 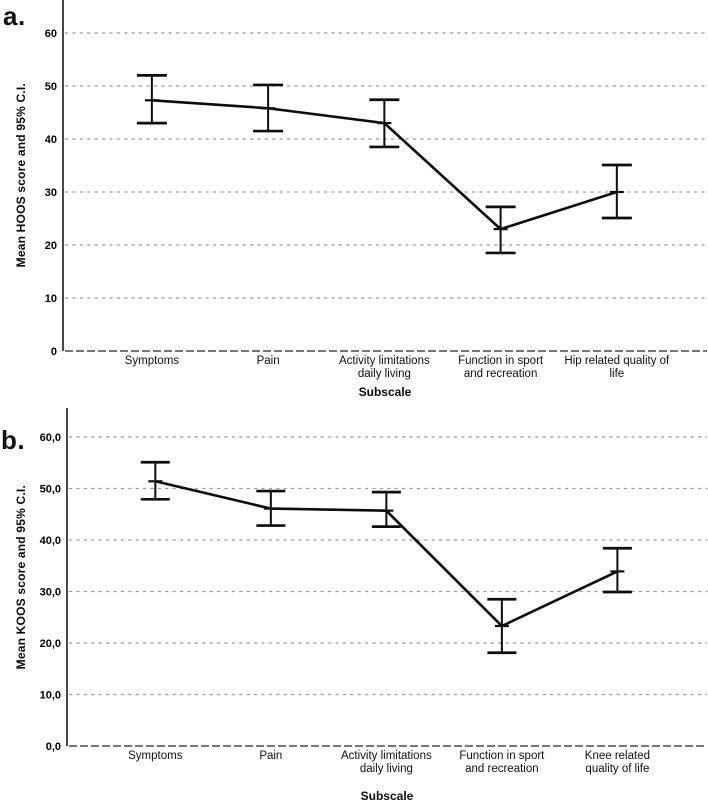 I want to click on koos-y-axis-title-wrap: Mean KOOS score and 95% C.I., so click(x=21, y=577).